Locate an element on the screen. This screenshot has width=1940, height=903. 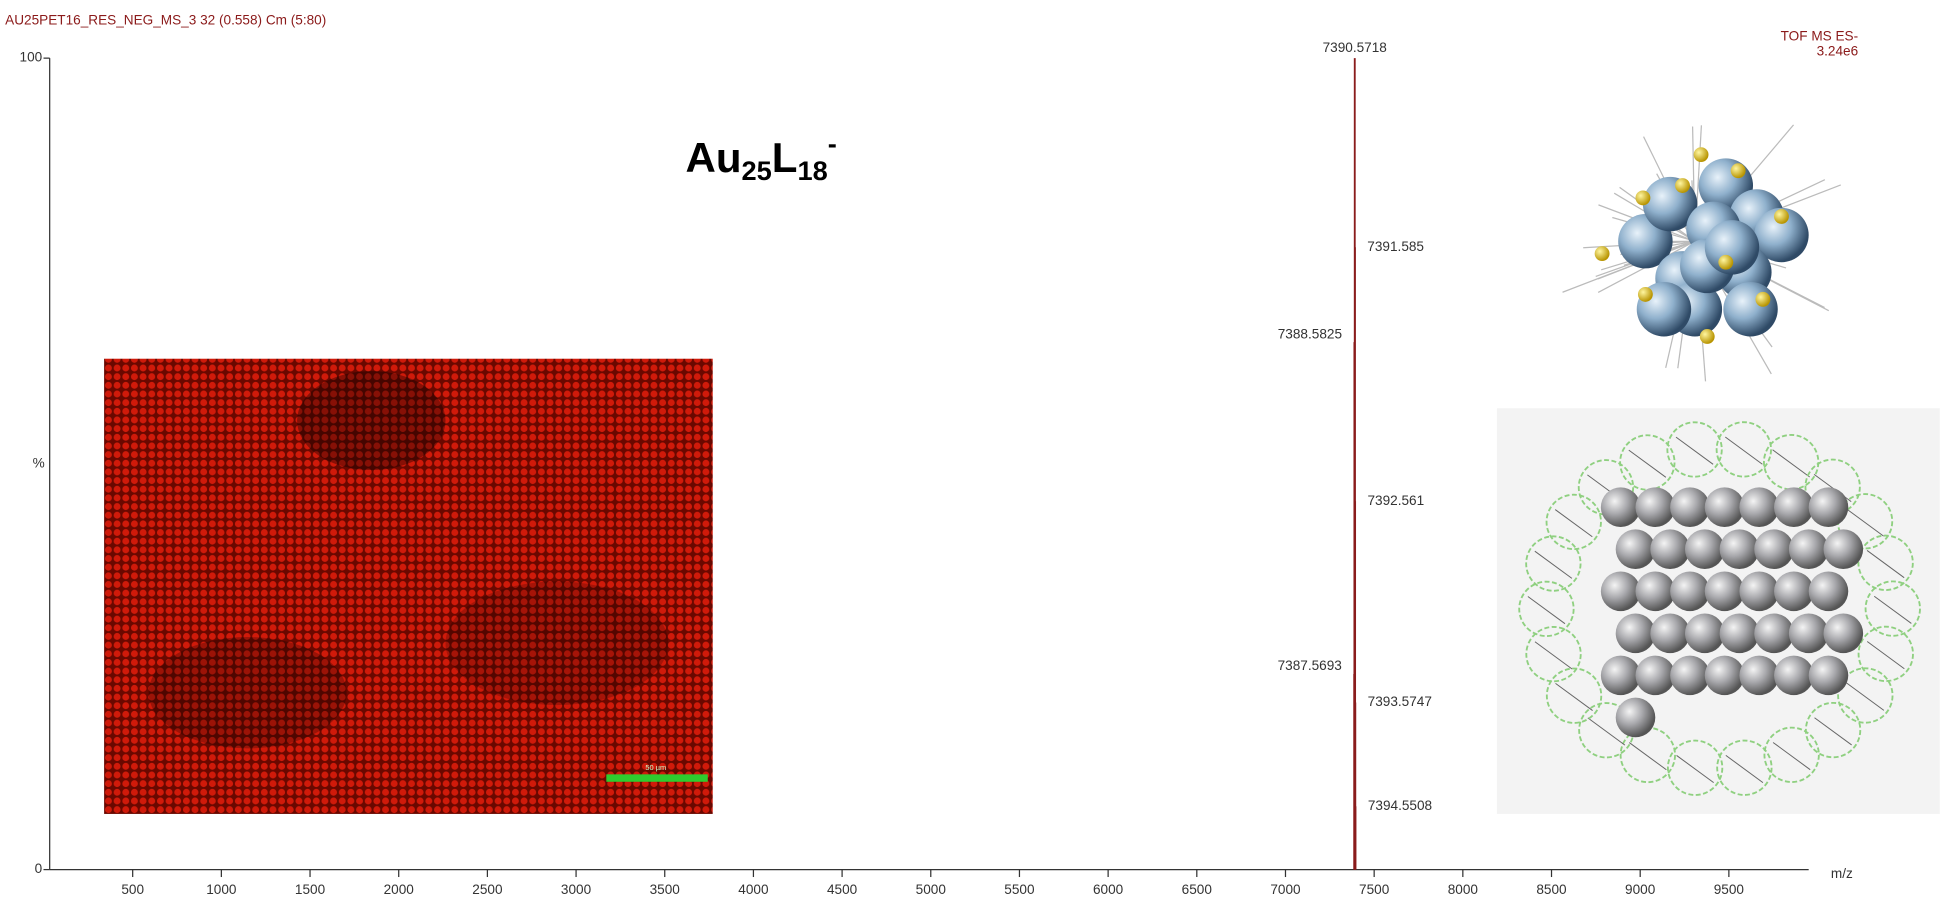
x-tick-label: 7500 is located at coordinates (1374, 889).